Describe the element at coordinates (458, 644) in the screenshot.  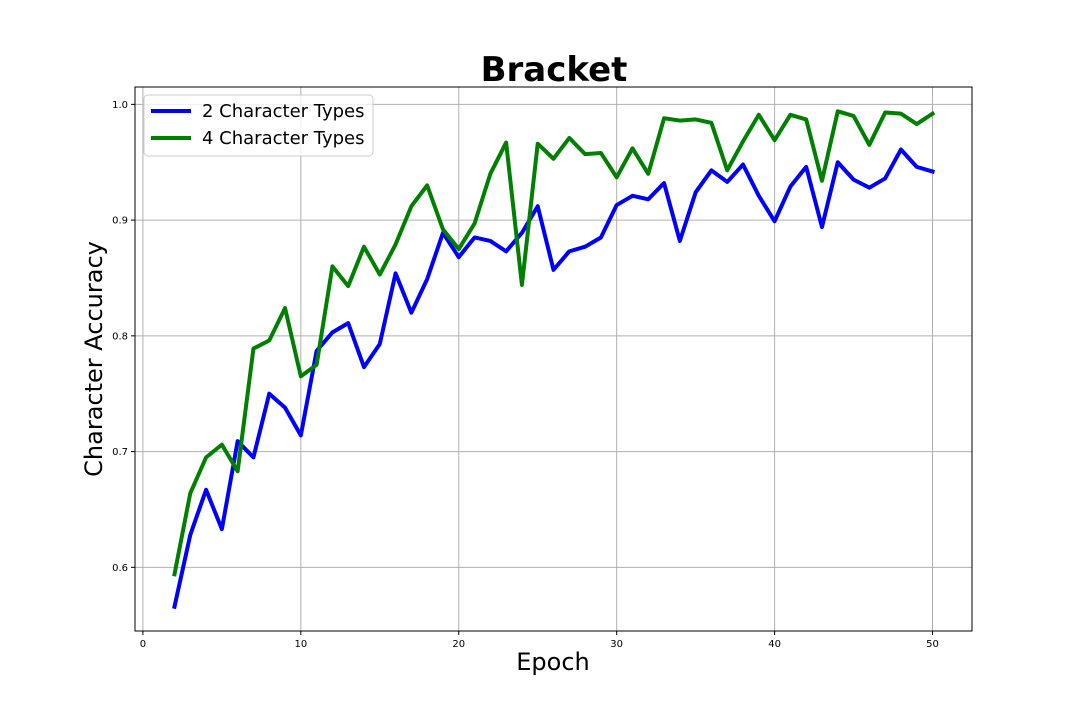
I see `x-tick-label: 20` at that location.